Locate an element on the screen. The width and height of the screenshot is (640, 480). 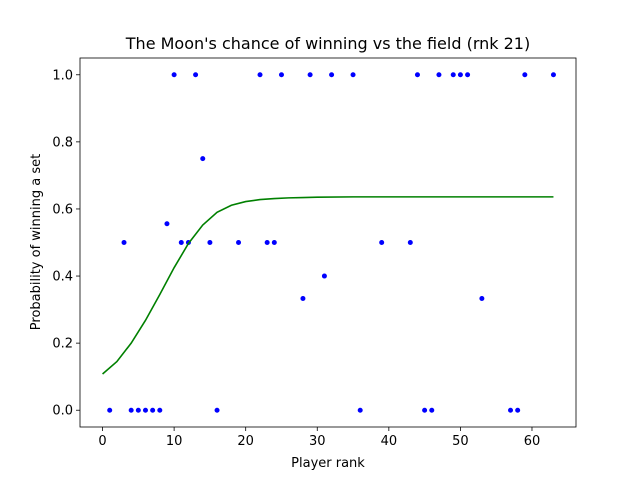
y-tick-label-0: 0.0 is located at coordinates (62, 411).